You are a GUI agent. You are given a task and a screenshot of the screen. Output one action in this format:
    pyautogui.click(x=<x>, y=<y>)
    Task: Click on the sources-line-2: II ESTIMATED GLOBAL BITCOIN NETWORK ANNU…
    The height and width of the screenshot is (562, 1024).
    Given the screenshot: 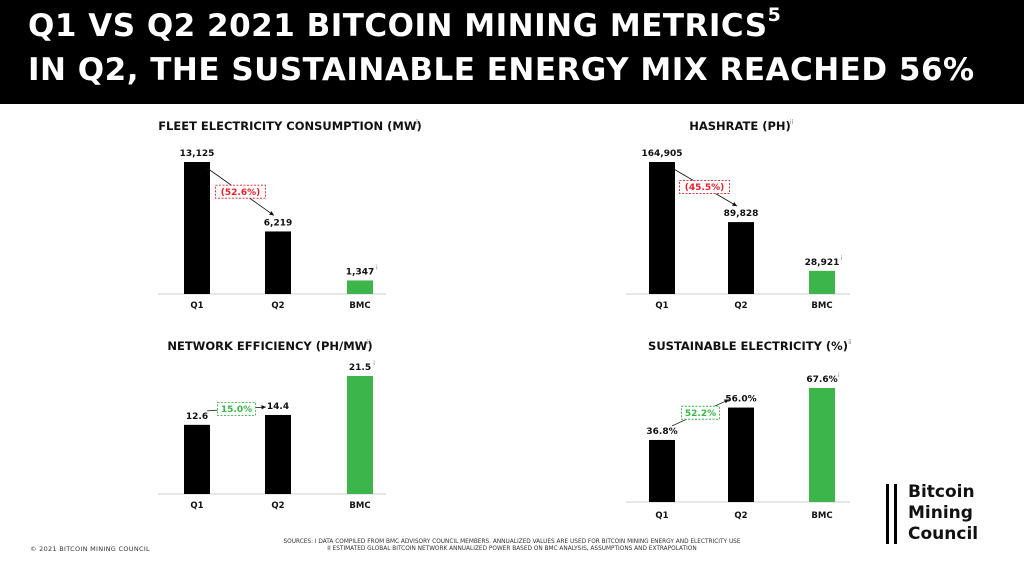 What is the action you would take?
    pyautogui.click(x=512, y=549)
    